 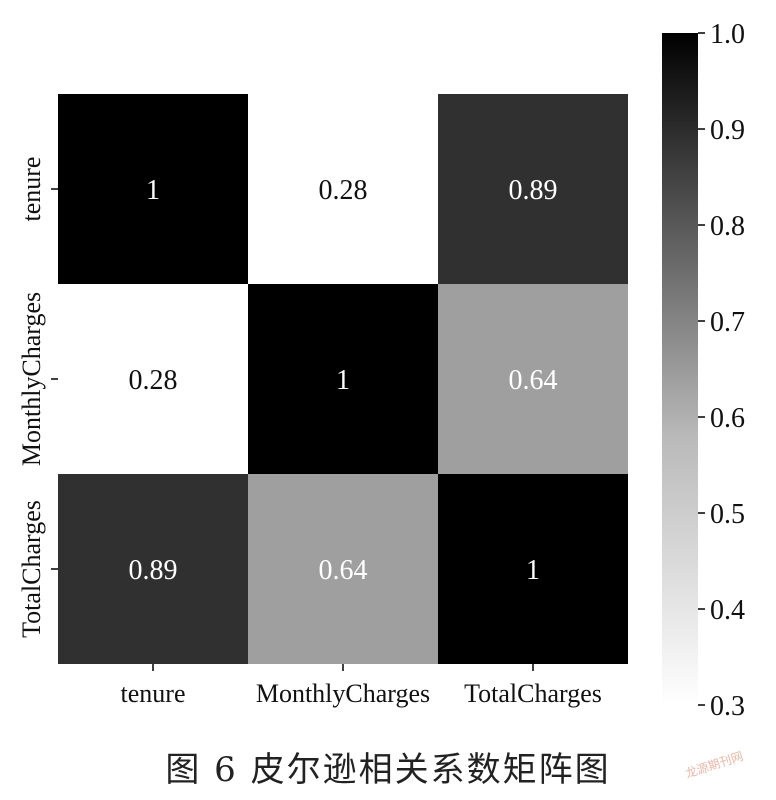 I want to click on colorbar-tick-label: 0.8, so click(x=727, y=226).